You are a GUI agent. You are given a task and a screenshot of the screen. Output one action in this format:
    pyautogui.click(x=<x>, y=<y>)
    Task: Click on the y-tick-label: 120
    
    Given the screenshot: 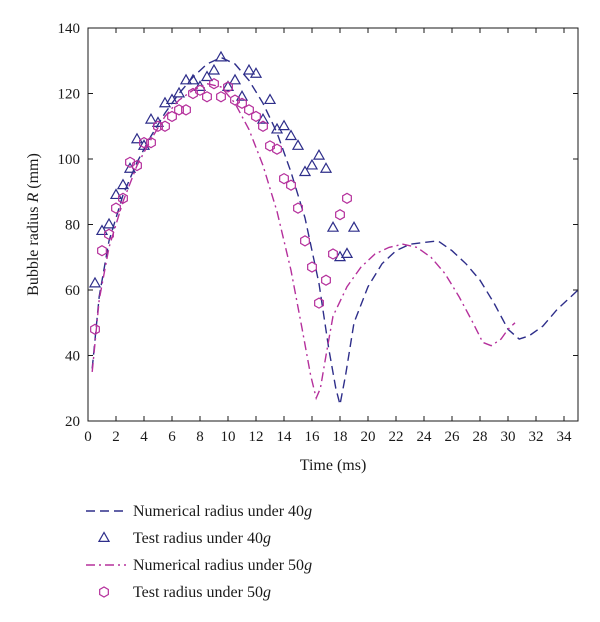 What is the action you would take?
    pyautogui.click(x=69, y=95)
    